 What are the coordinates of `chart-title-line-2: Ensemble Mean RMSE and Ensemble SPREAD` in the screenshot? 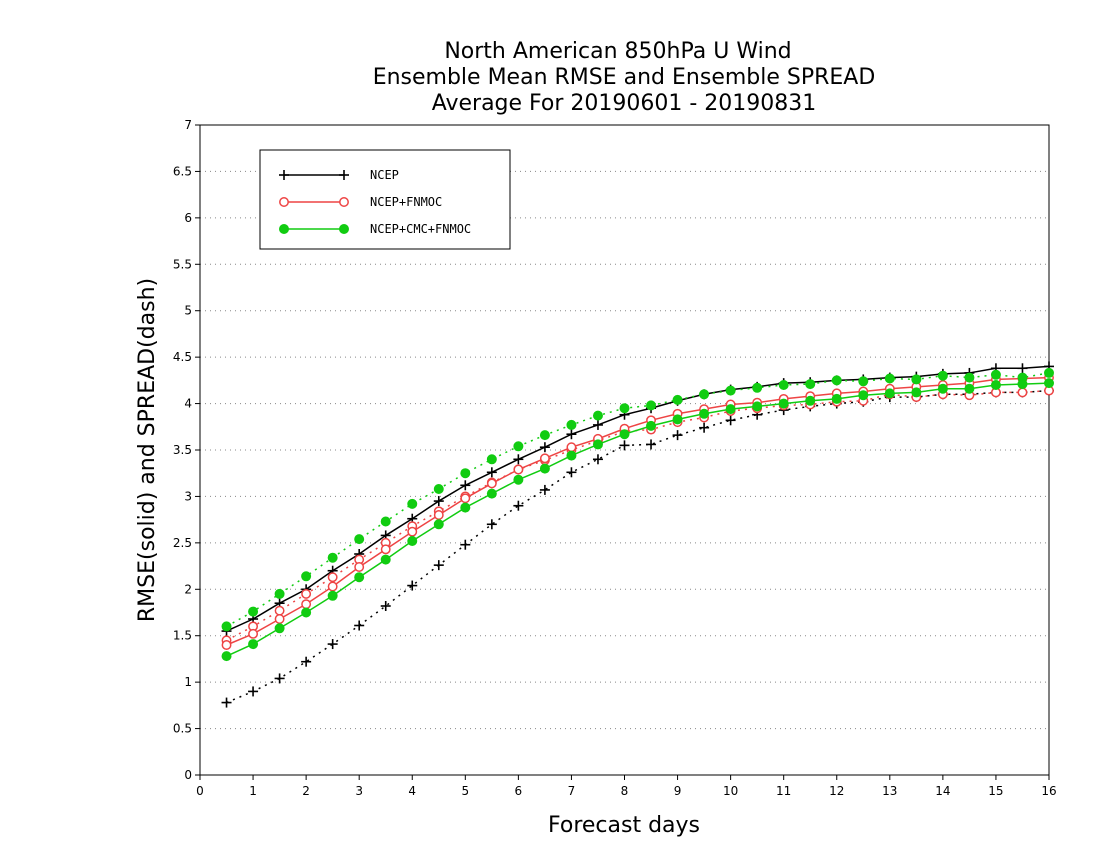 It's located at (624, 77).